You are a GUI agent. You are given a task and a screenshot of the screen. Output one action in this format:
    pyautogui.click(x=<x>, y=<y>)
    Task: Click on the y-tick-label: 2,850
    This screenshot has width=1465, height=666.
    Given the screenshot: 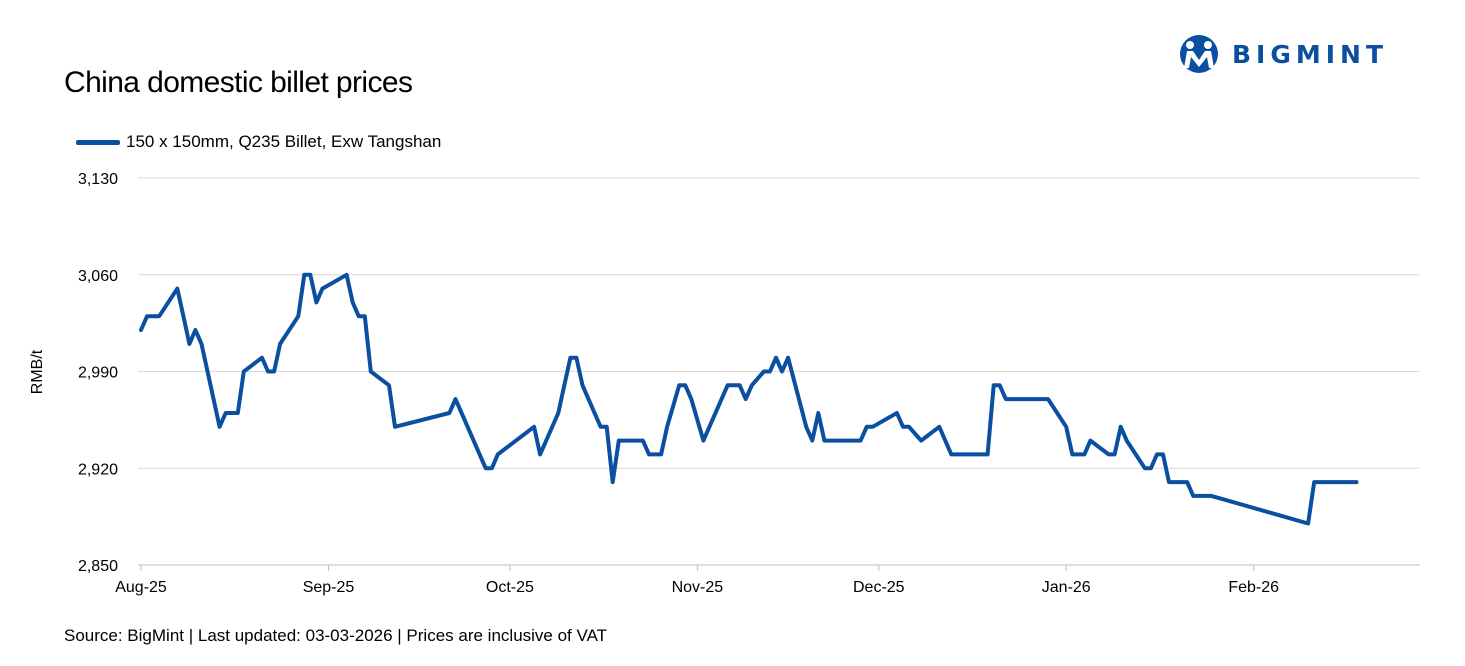 What is the action you would take?
    pyautogui.click(x=98, y=566)
    